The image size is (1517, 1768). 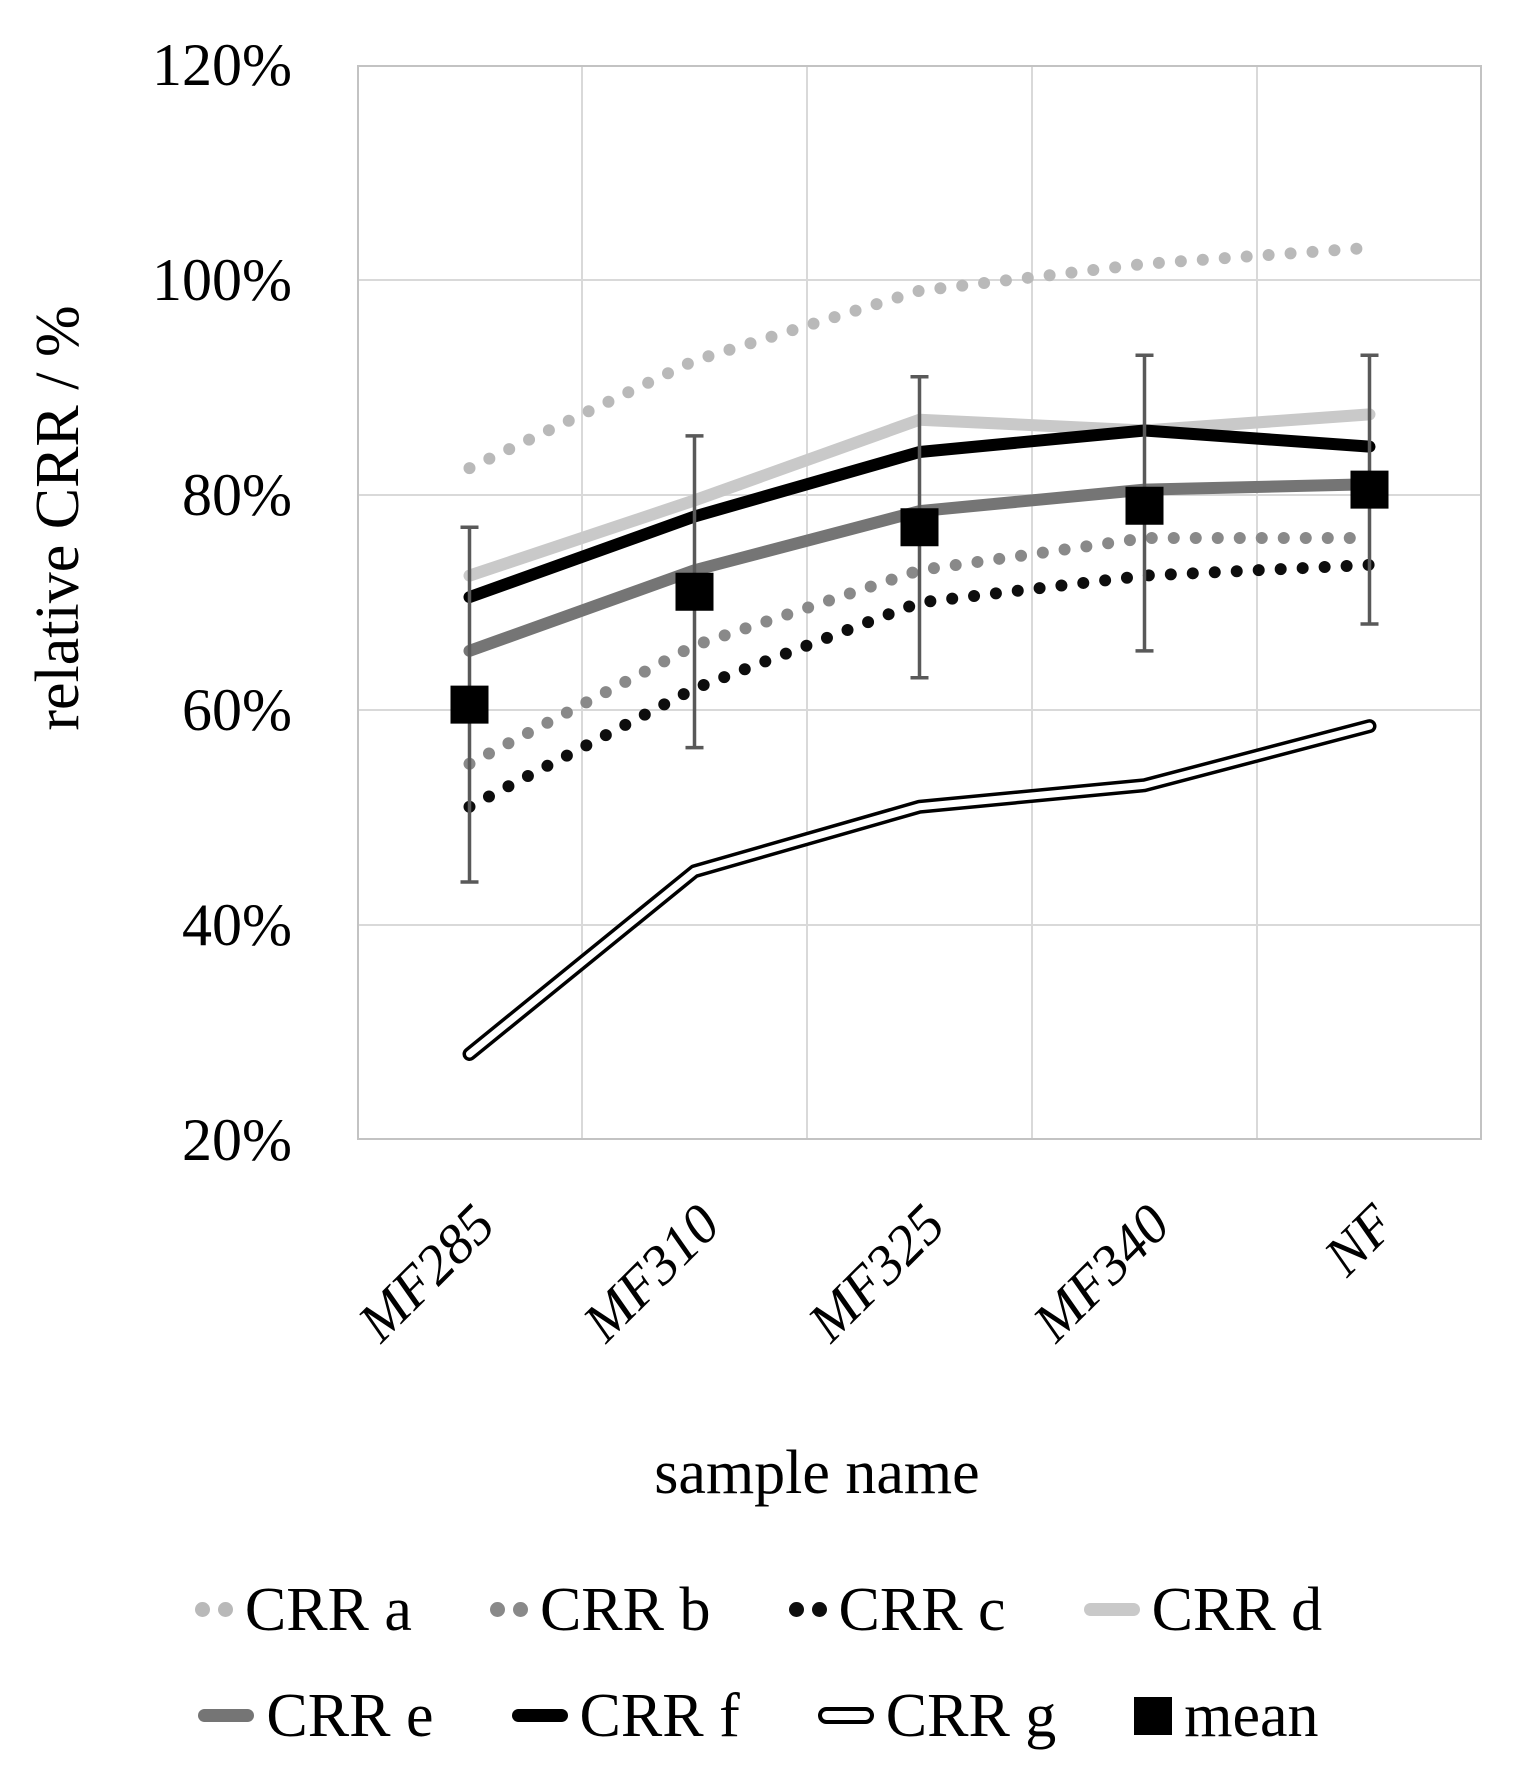 What do you see at coordinates (919, 358) in the screenshot?
I see `series-CRR-a` at bounding box center [919, 358].